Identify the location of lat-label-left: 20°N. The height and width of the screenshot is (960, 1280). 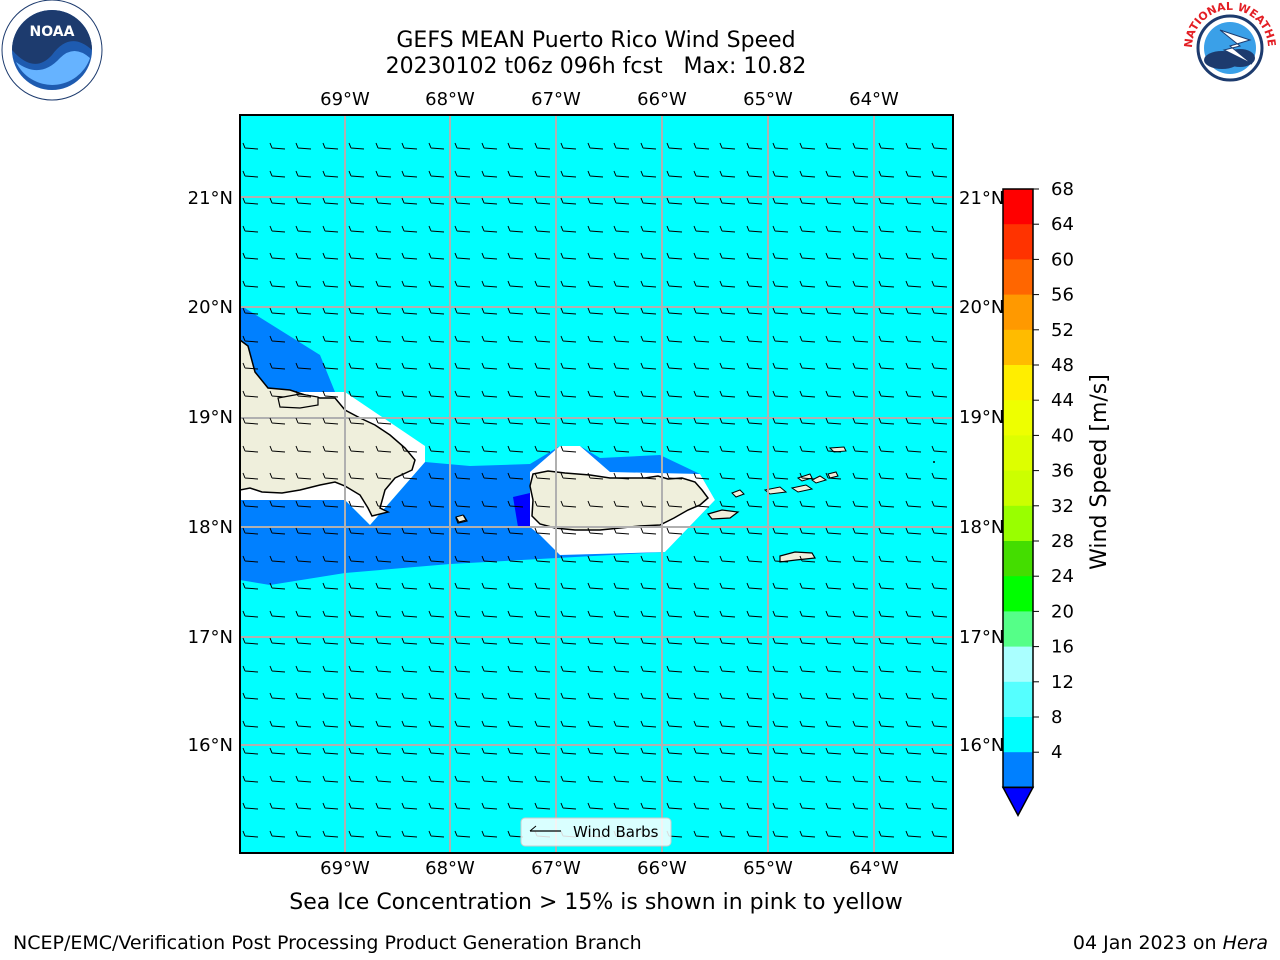
(210, 307).